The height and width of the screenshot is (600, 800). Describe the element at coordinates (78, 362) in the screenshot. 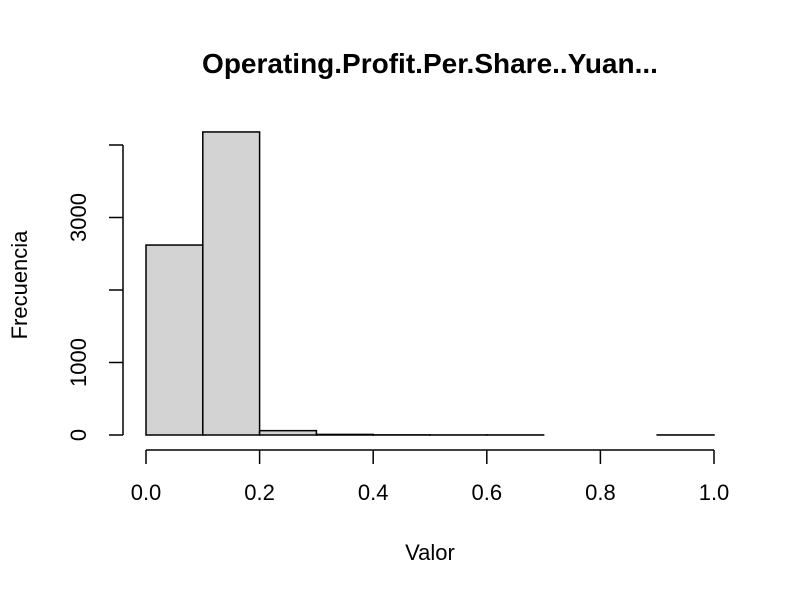

I see `y-tick-label: 1000` at that location.